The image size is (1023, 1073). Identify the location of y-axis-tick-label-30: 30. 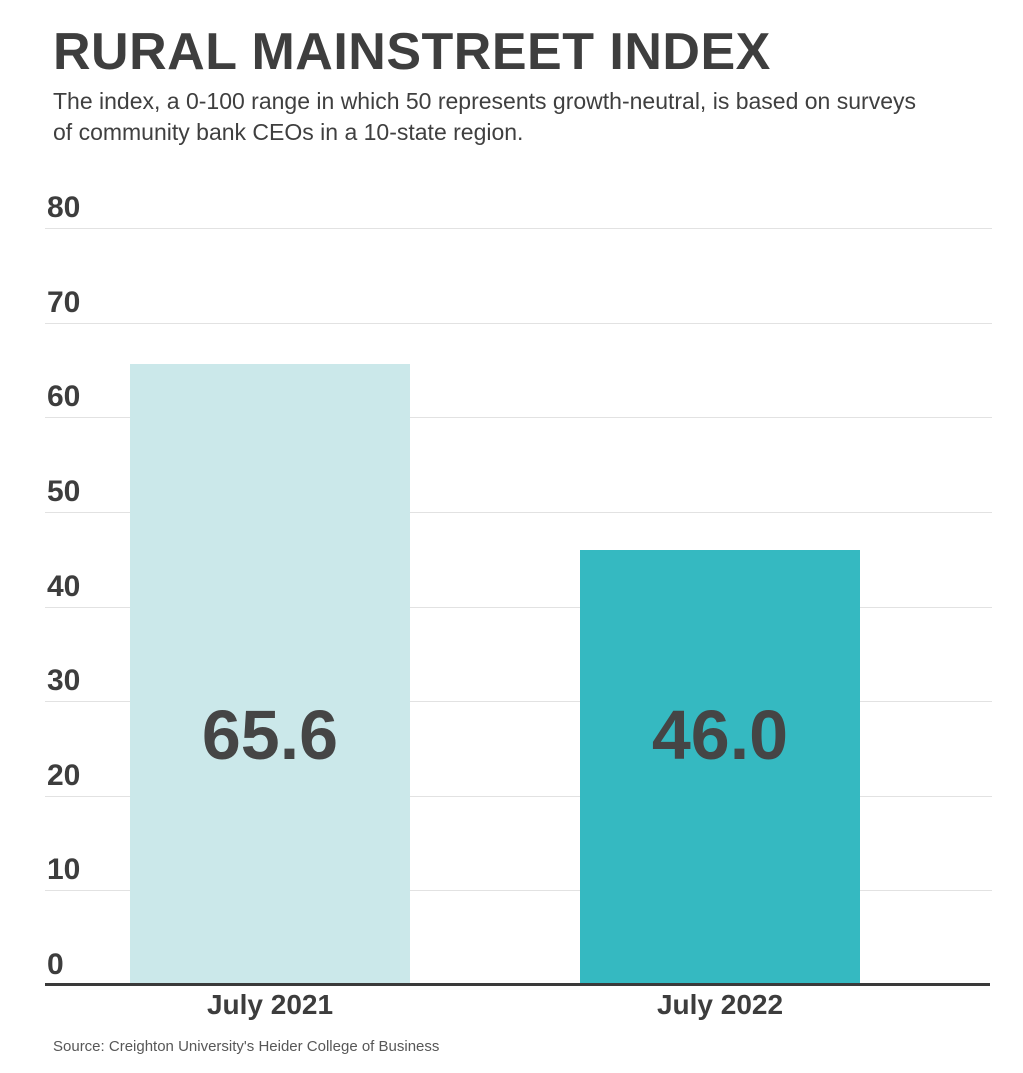
(64, 681).